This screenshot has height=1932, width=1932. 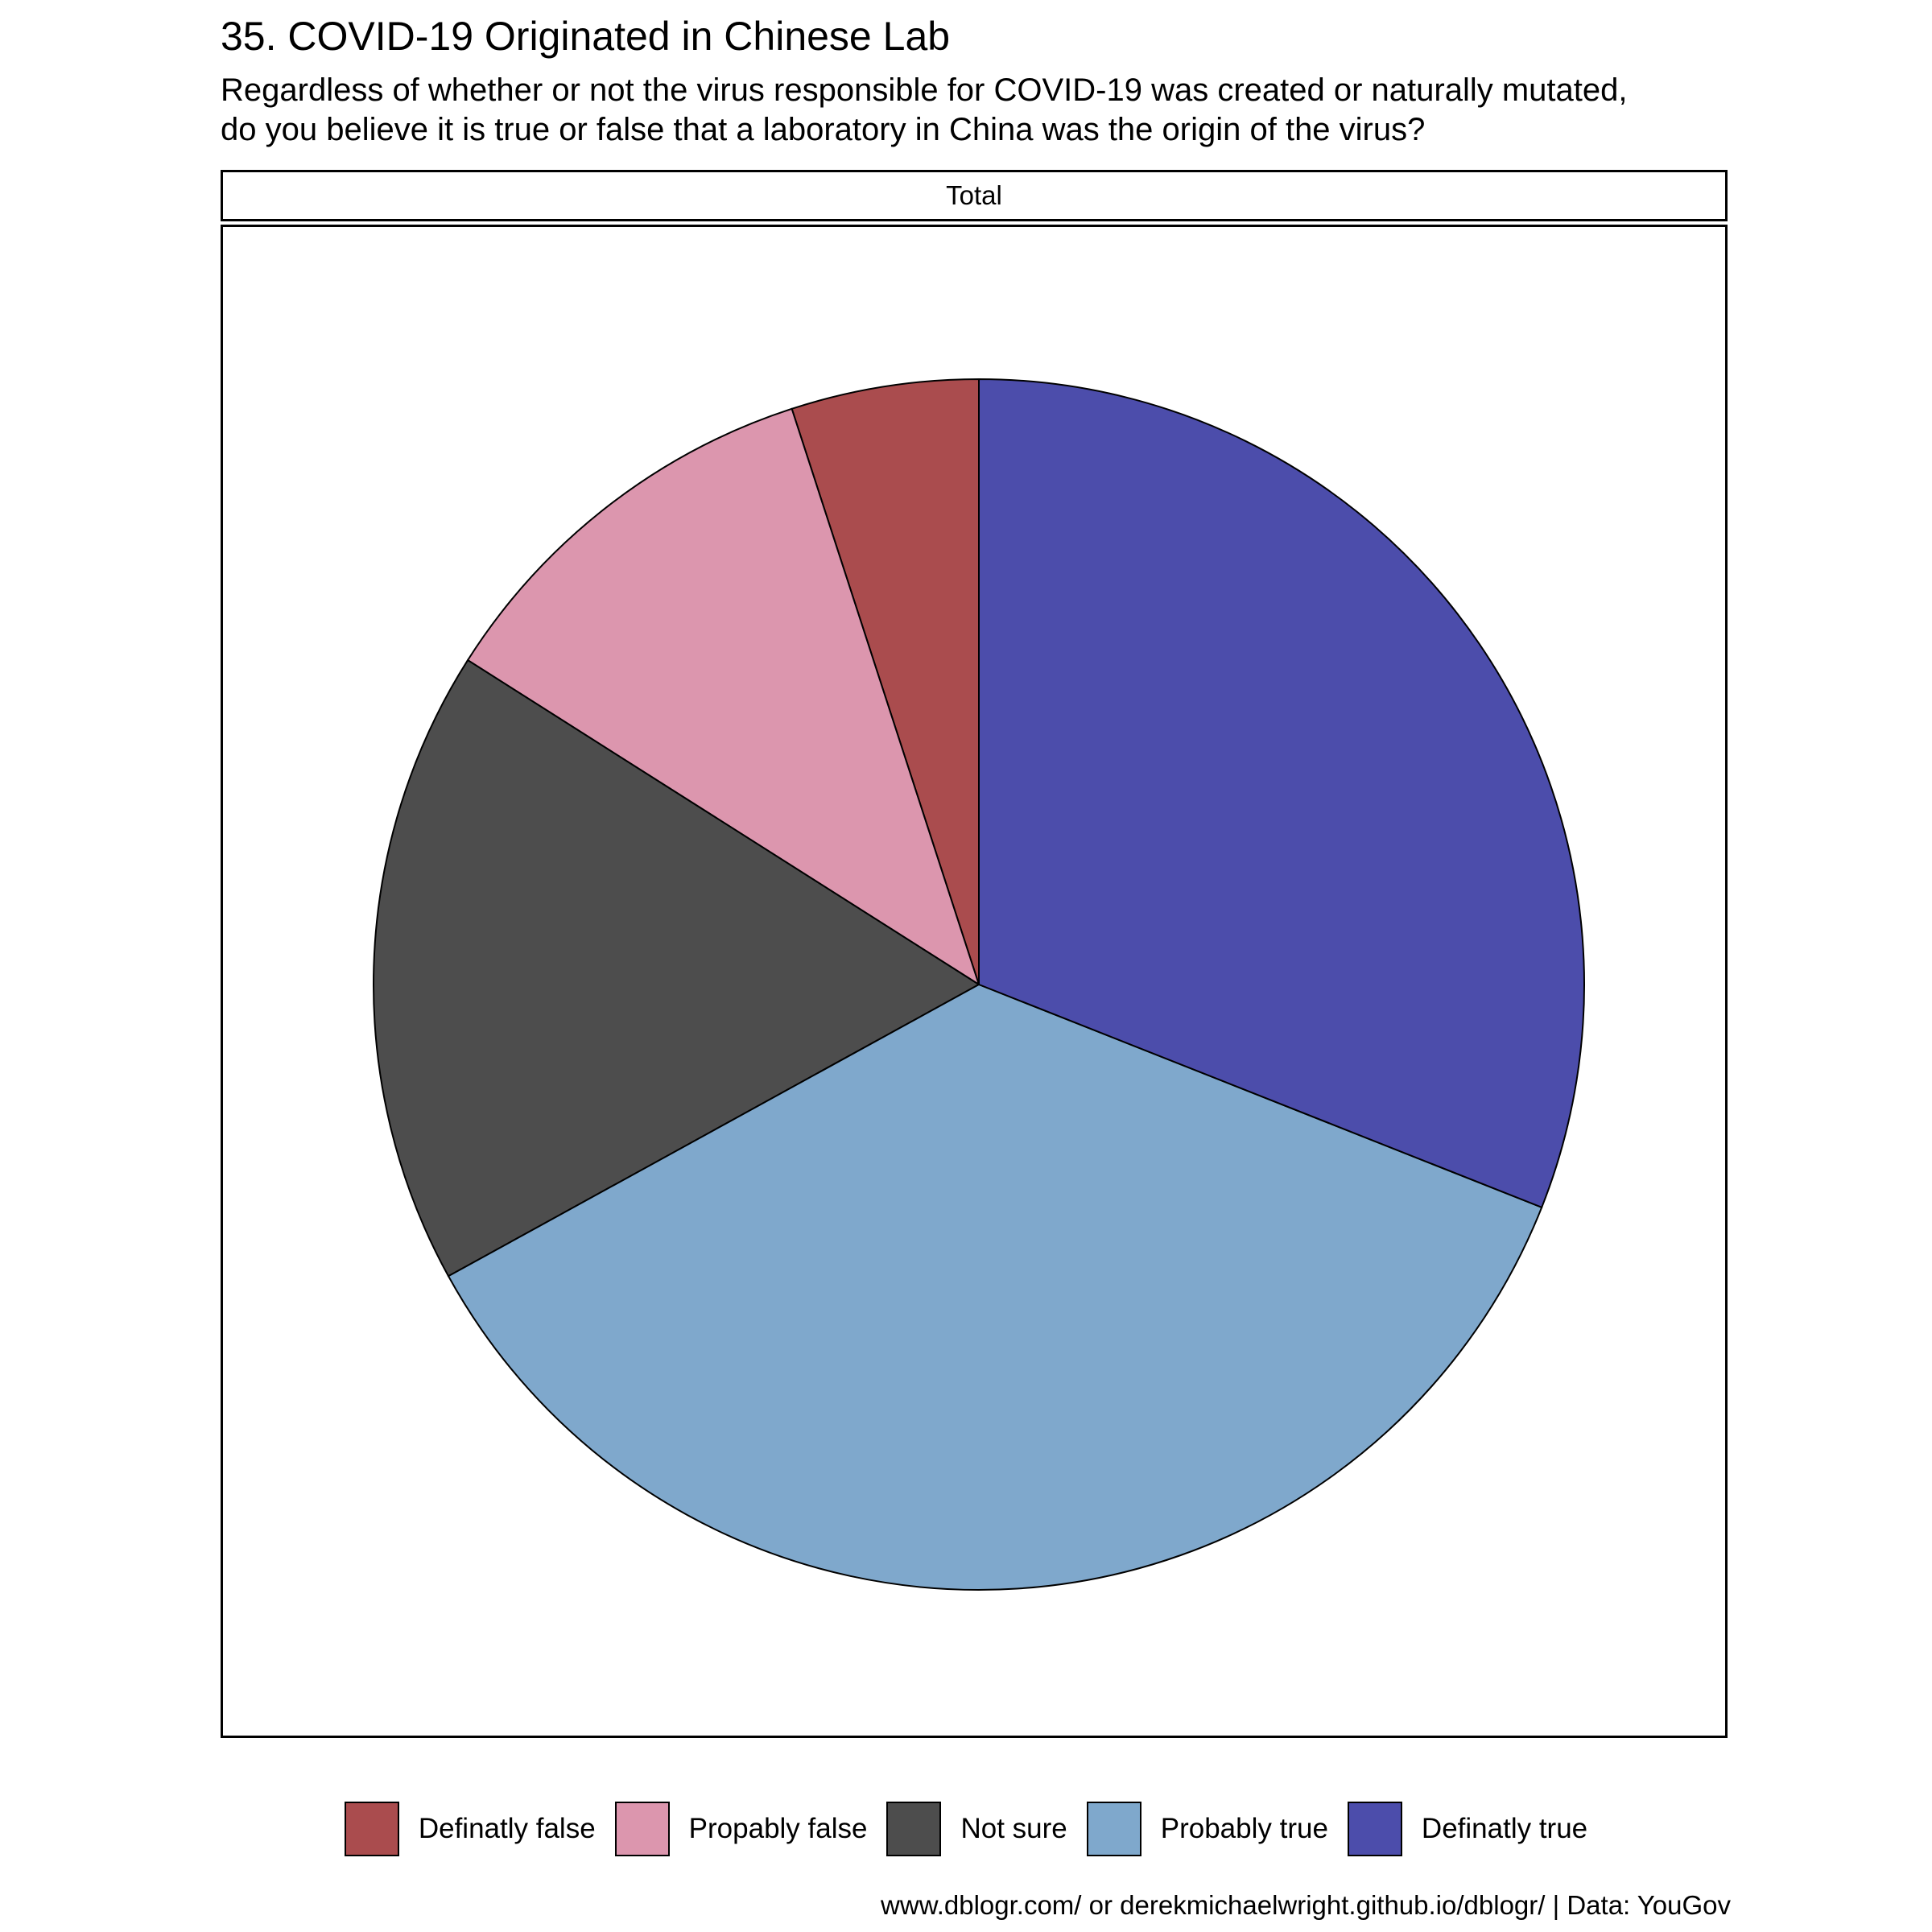 I want to click on facet-strip: Total, so click(x=974, y=195).